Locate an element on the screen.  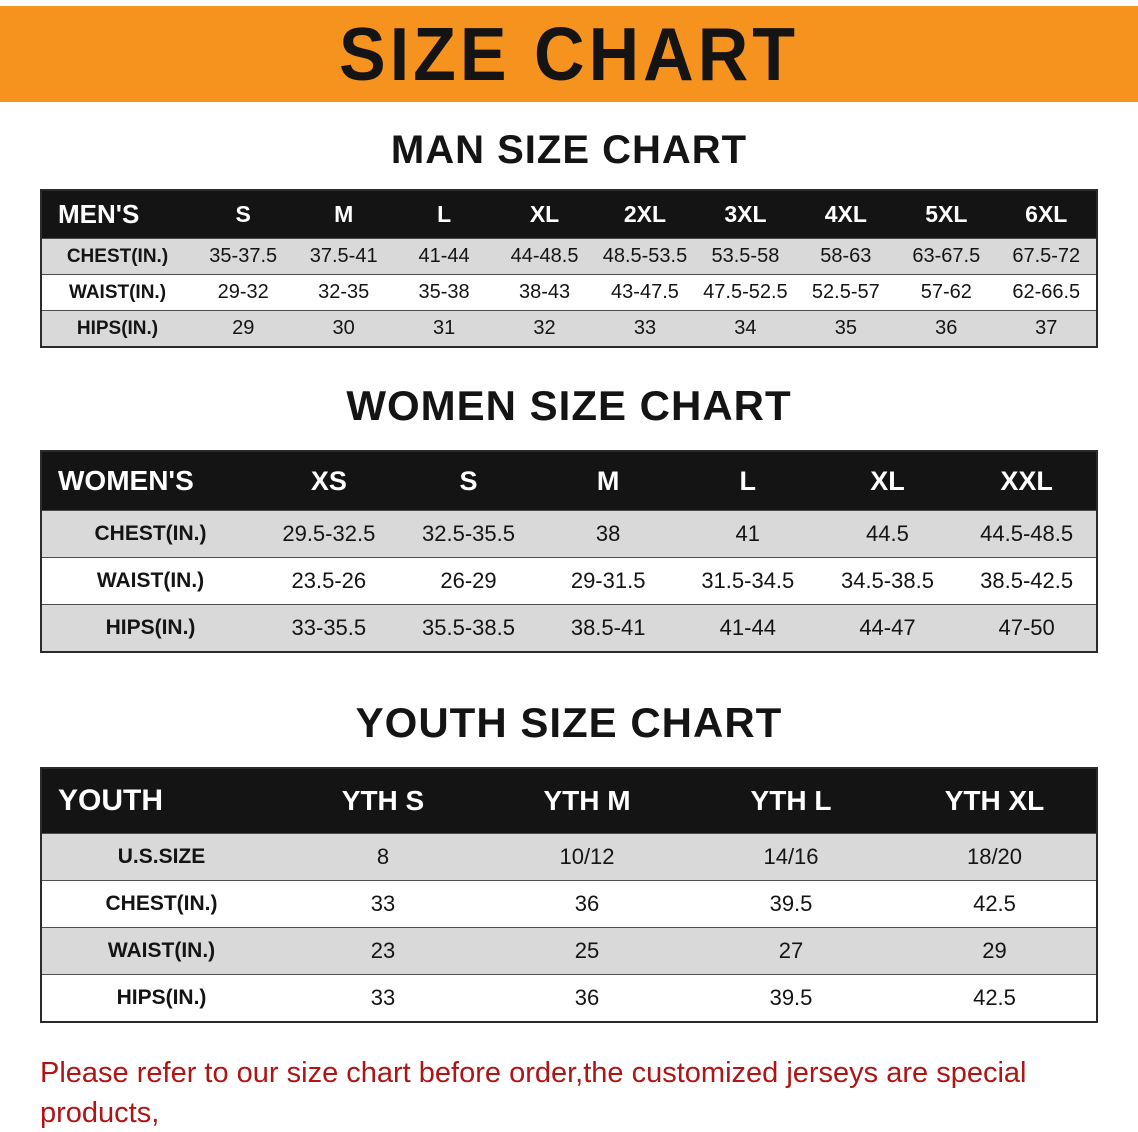
banner-title: SIZE CHART is located at coordinates (569, 54).